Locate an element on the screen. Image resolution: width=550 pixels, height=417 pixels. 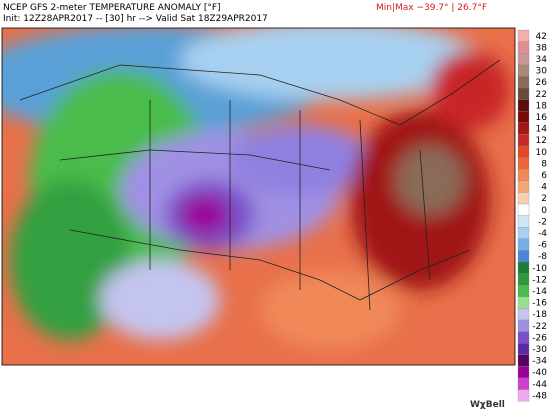
colorbar-label: -8 is located at coordinates (542, 257).